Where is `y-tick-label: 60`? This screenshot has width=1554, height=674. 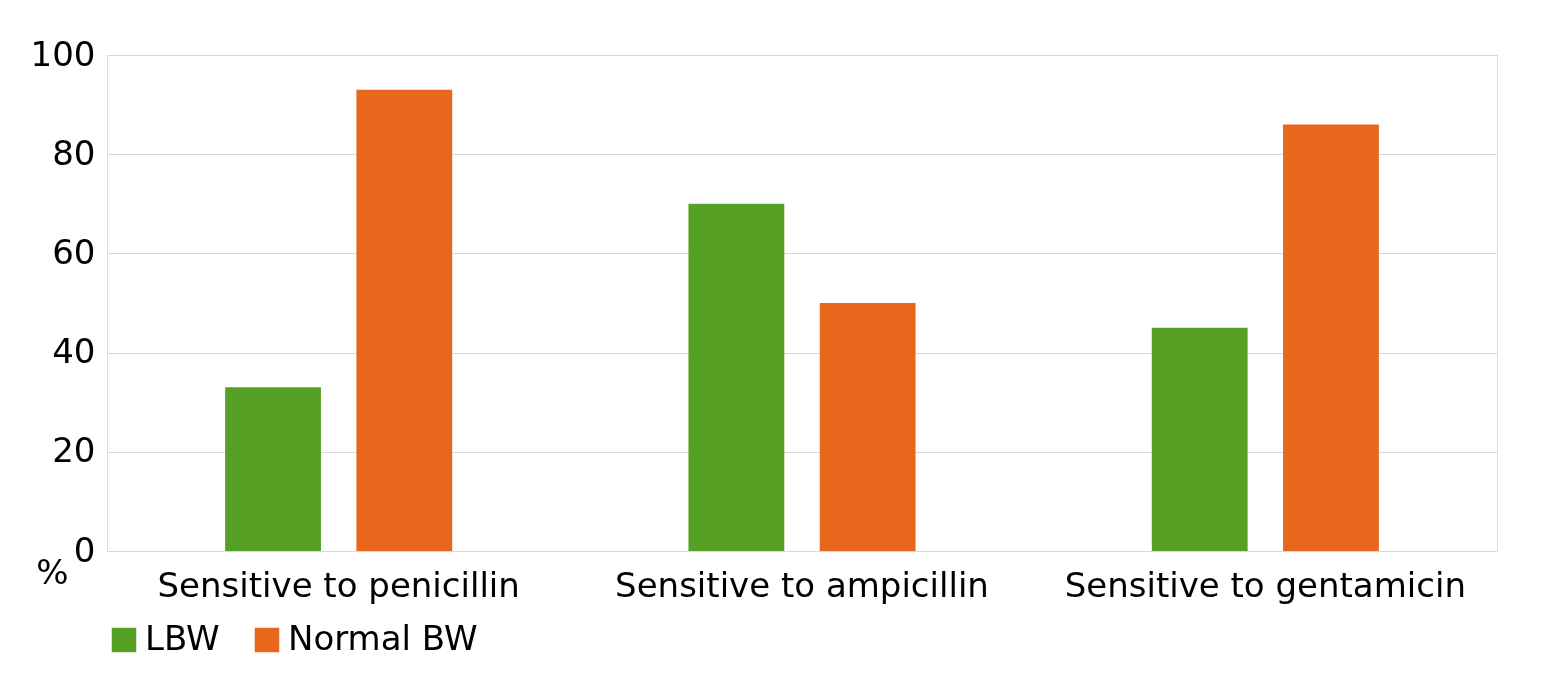
y-tick-label: 60 is located at coordinates (74, 251).